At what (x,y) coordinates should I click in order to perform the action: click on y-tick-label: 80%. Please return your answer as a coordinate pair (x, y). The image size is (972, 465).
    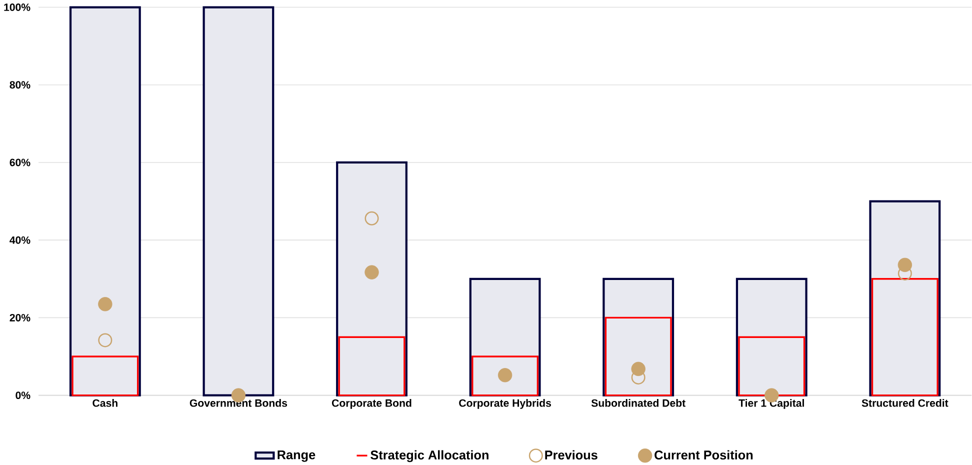
    Looking at the image, I should click on (20, 85).